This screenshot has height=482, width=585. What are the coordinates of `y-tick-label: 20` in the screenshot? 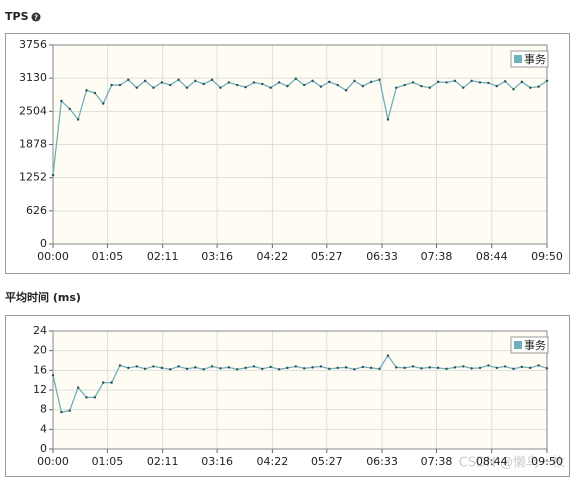 It's located at (40, 350).